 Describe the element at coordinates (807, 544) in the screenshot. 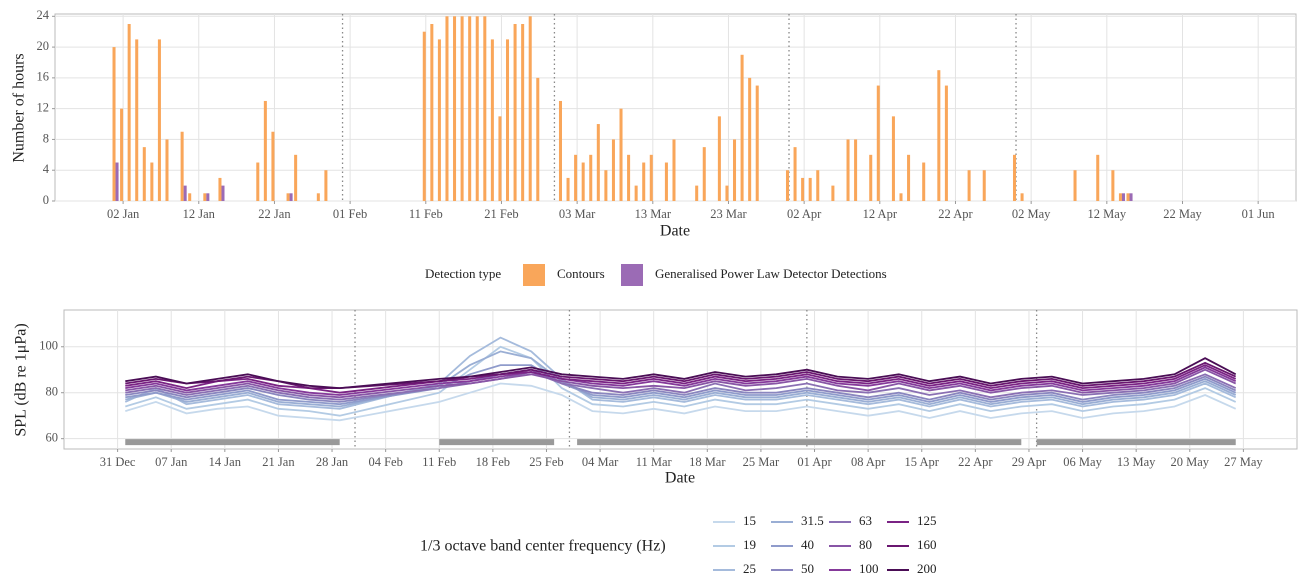

I see `legend-label: 40` at that location.